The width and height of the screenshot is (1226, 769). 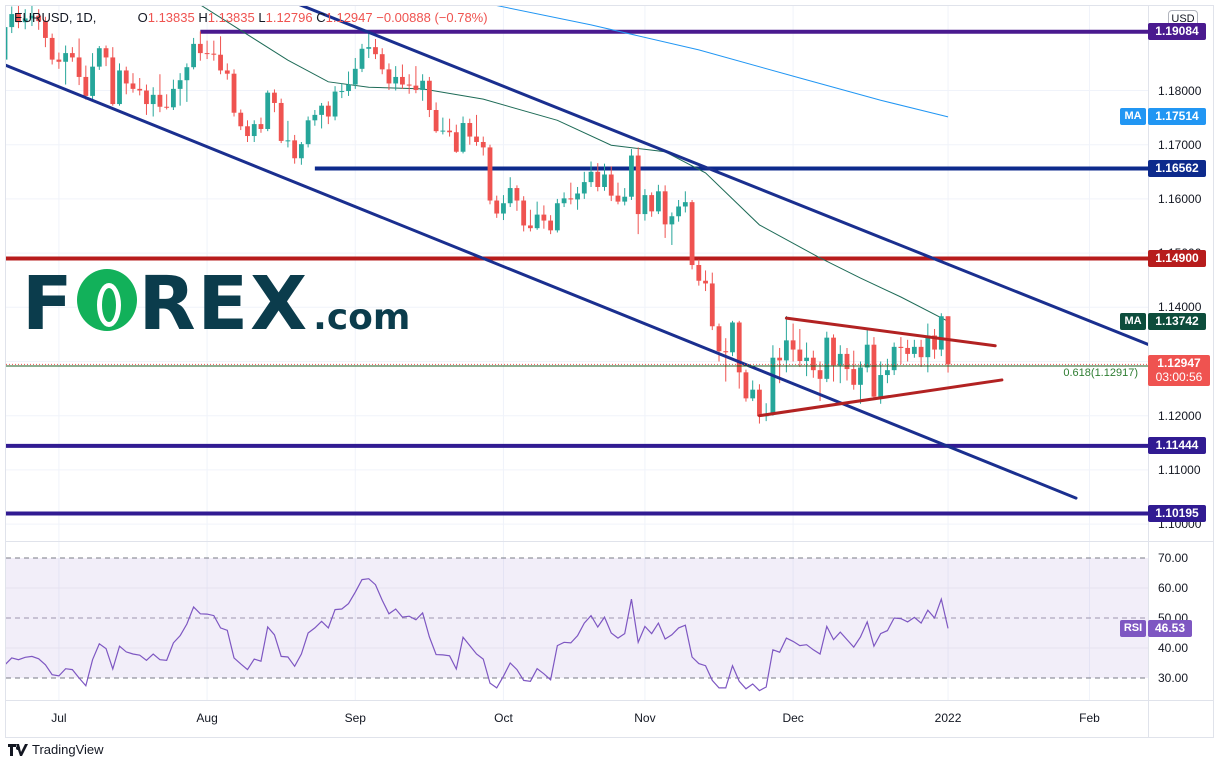 What do you see at coordinates (1179, 363) in the screenshot?
I see `current-price-value: 1.12947` at bounding box center [1179, 363].